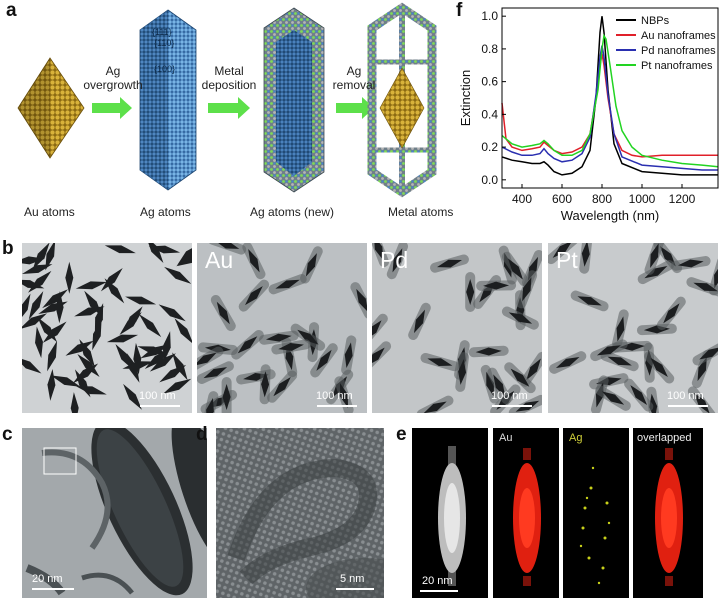  What do you see at coordinates (165, 69) in the screenshot?
I see `facet-label-100: {100}` at bounding box center [165, 69].